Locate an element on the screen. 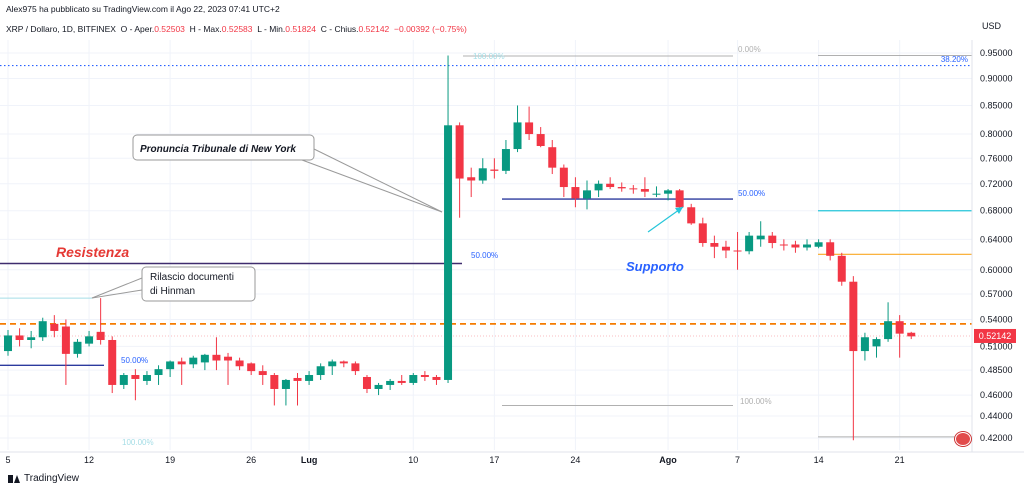 Image resolution: width=1024 pixels, height=491 pixels. x-tick-label: 19 is located at coordinates (170, 460).